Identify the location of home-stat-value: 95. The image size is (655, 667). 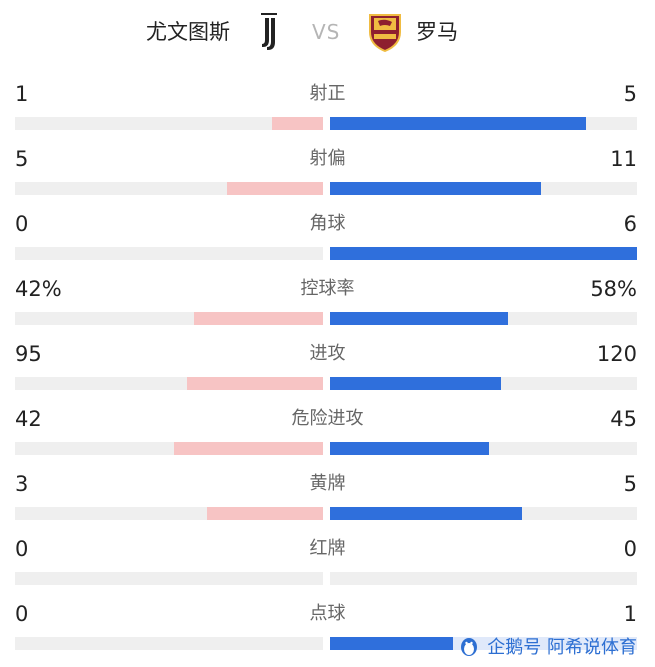
(28, 354).